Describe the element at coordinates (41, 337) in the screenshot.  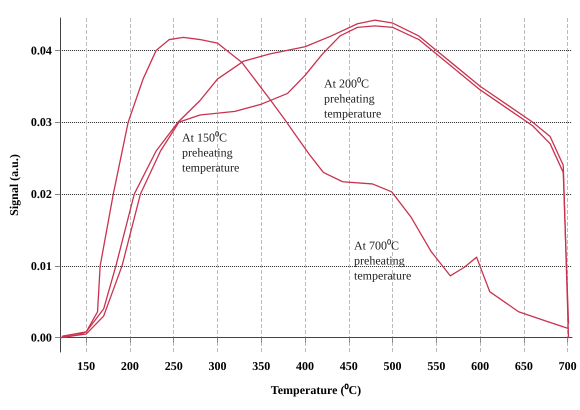
I see `y-tick-label: 0.00` at that location.